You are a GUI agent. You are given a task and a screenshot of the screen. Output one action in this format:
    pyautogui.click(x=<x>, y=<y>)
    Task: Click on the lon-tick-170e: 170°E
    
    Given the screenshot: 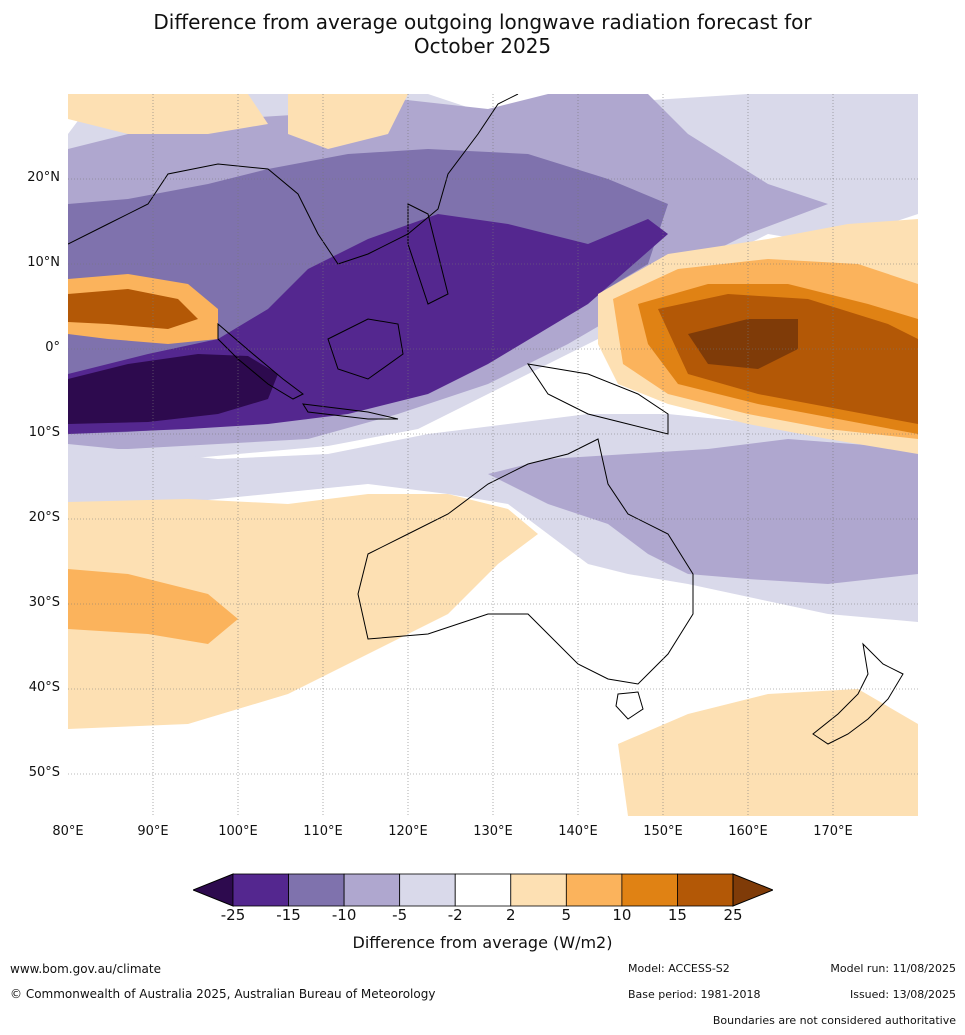 What is the action you would take?
    pyautogui.click(x=833, y=831)
    